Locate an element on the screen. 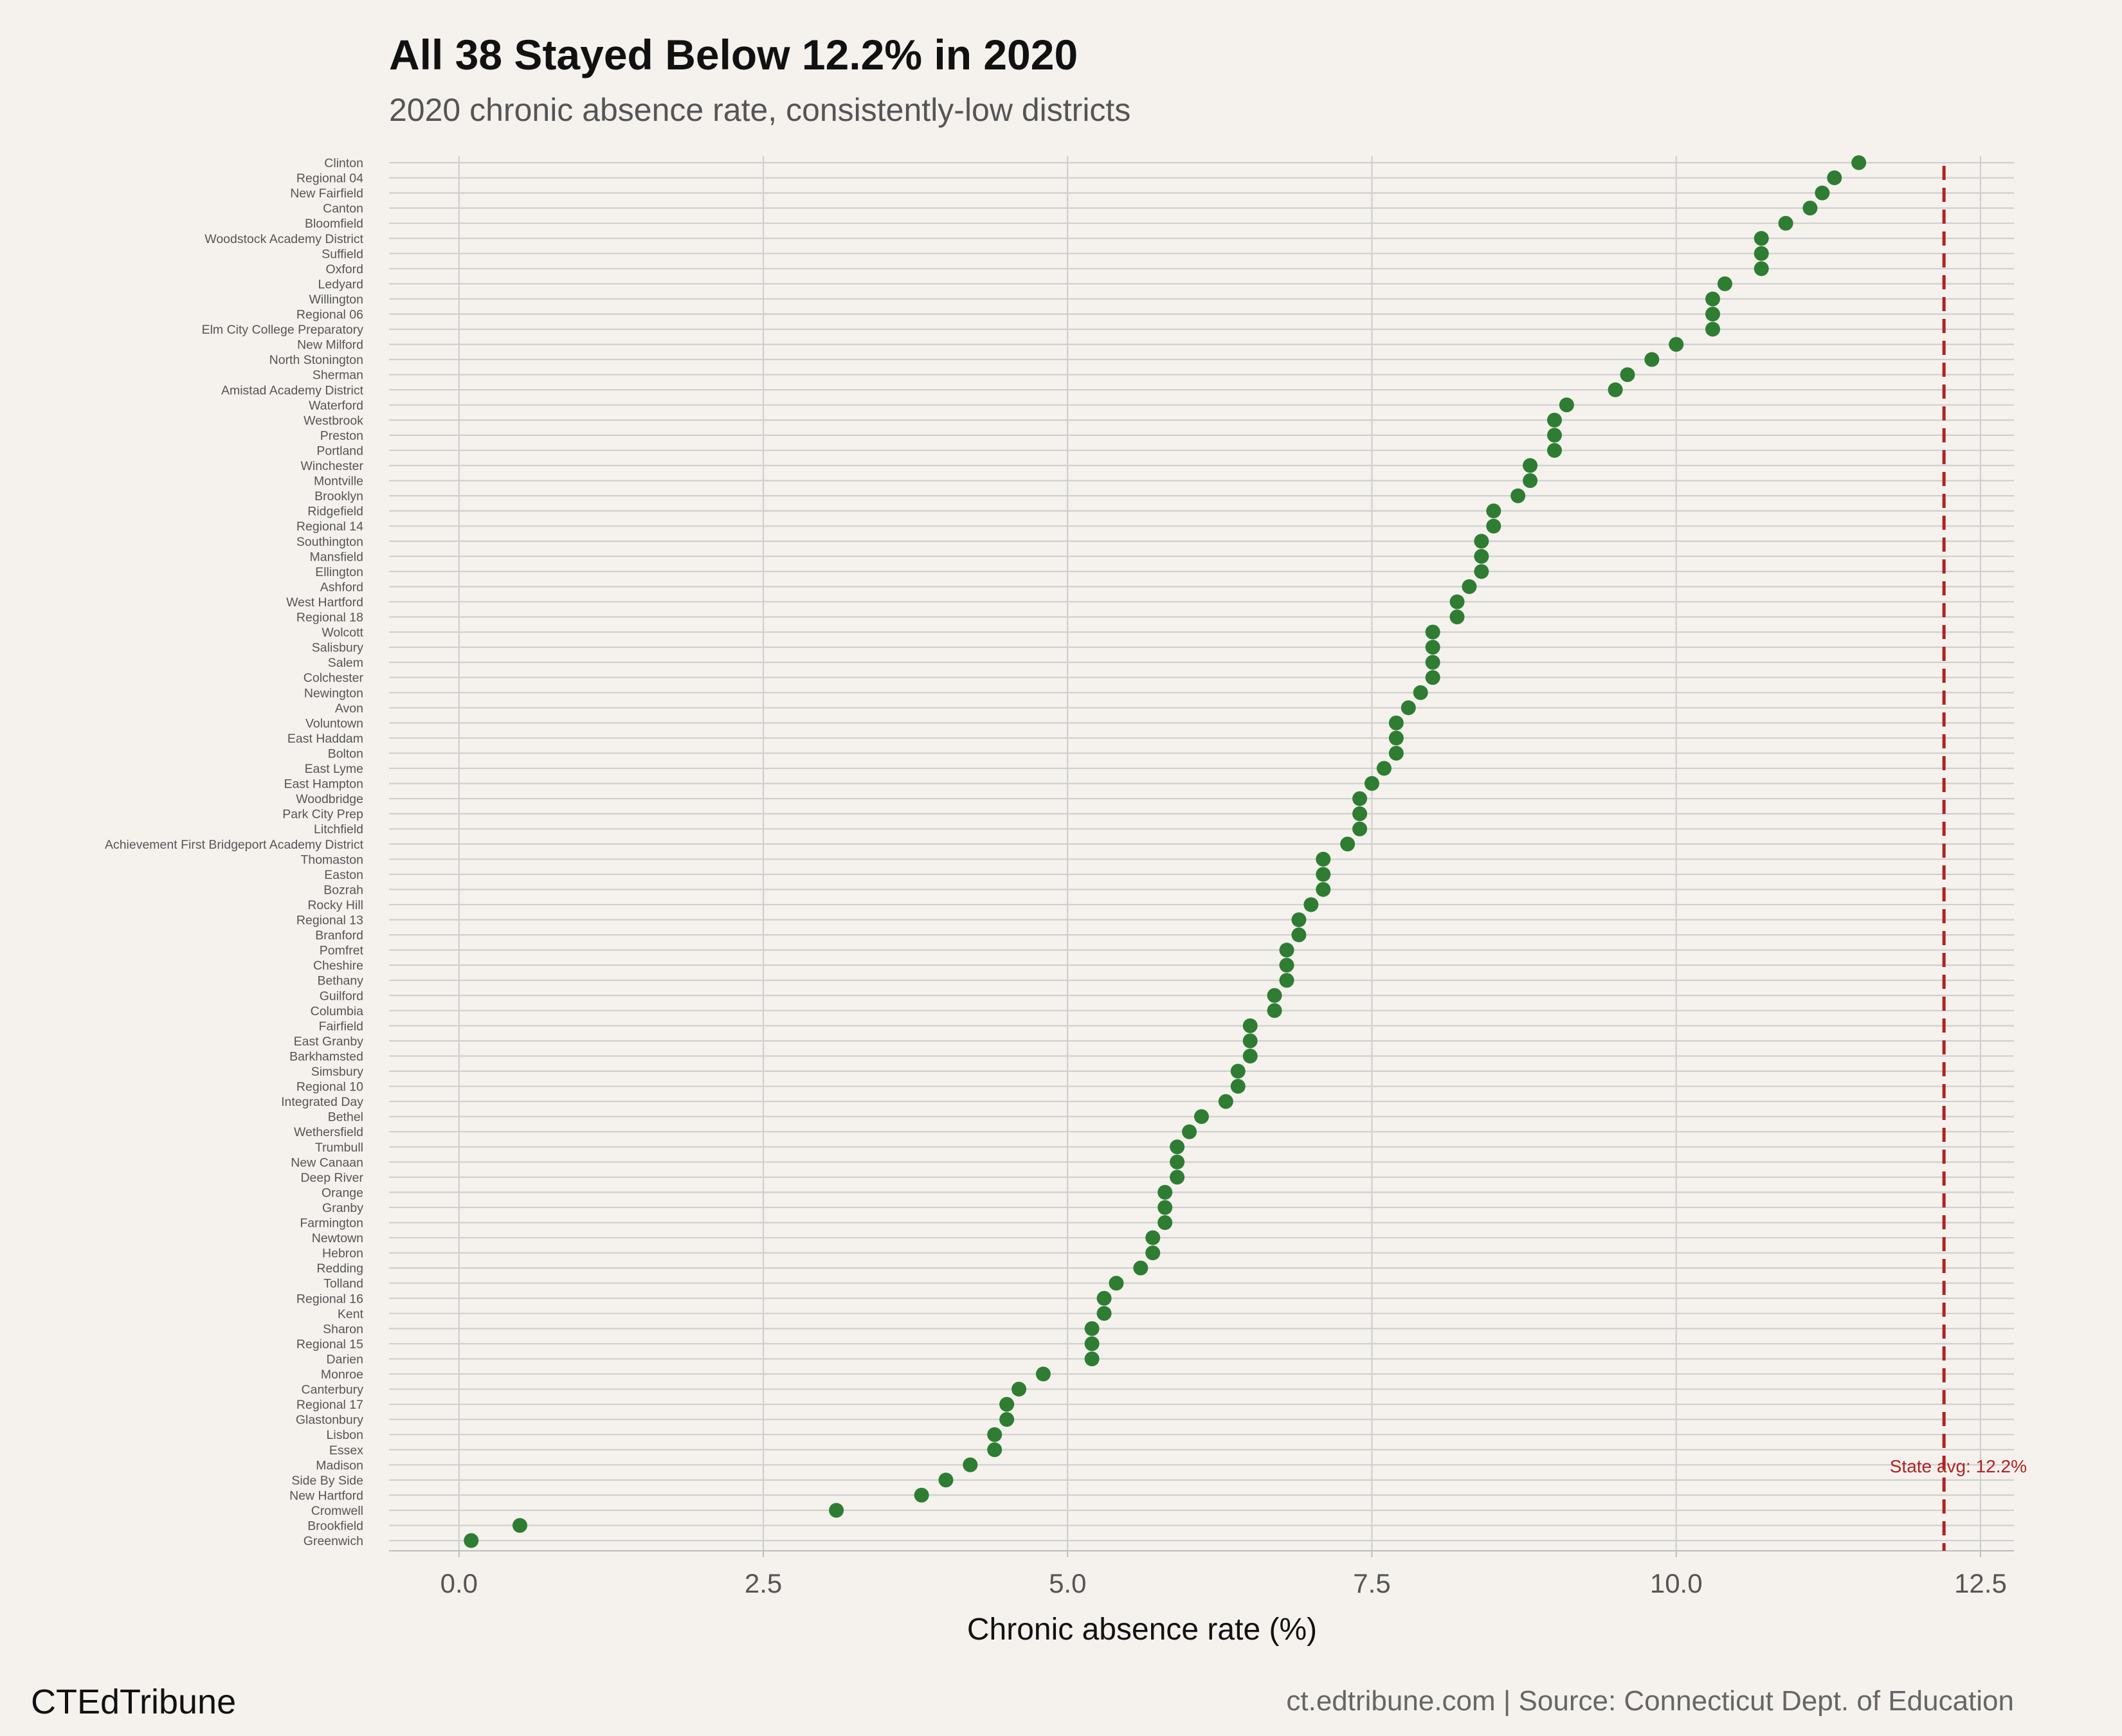 Image resolution: width=2122 pixels, height=1736 pixels. y-tick-label: Rocky Hill is located at coordinates (335, 905).